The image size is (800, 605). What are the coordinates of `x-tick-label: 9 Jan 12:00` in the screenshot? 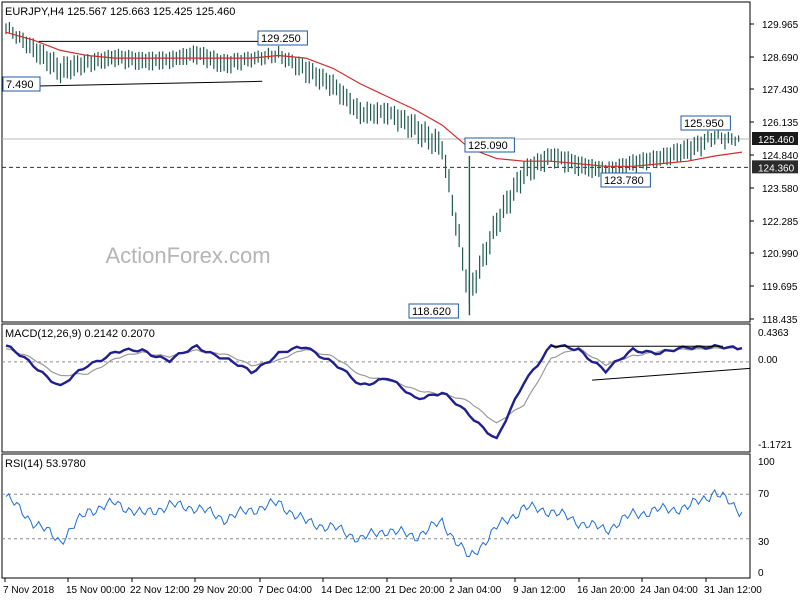 It's located at (539, 590).